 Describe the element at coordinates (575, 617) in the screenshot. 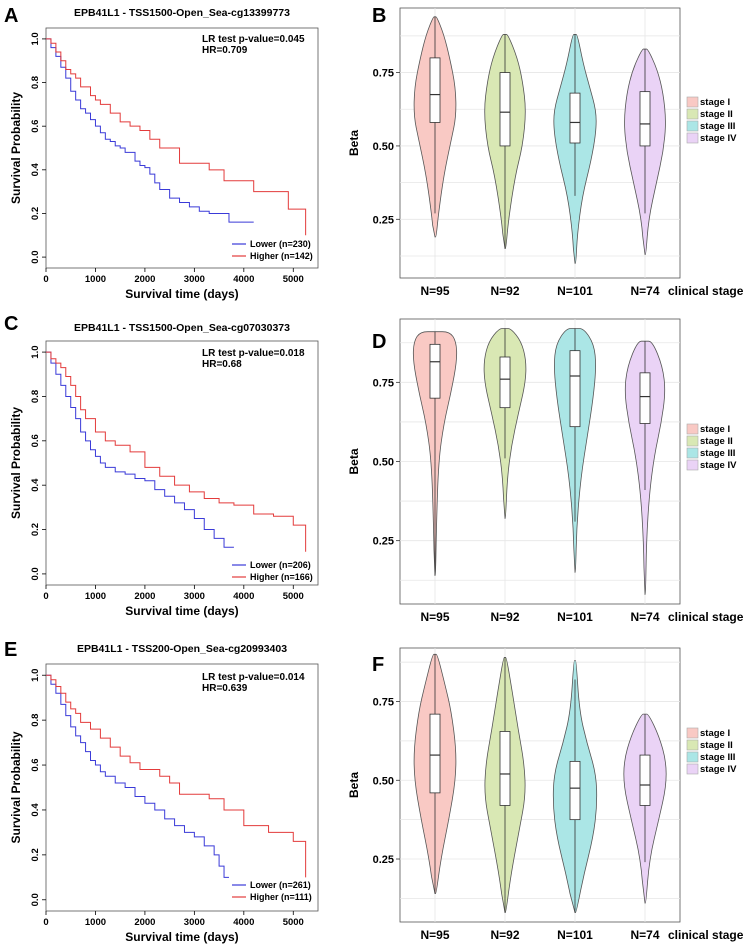

I see `category-label: N=101` at that location.